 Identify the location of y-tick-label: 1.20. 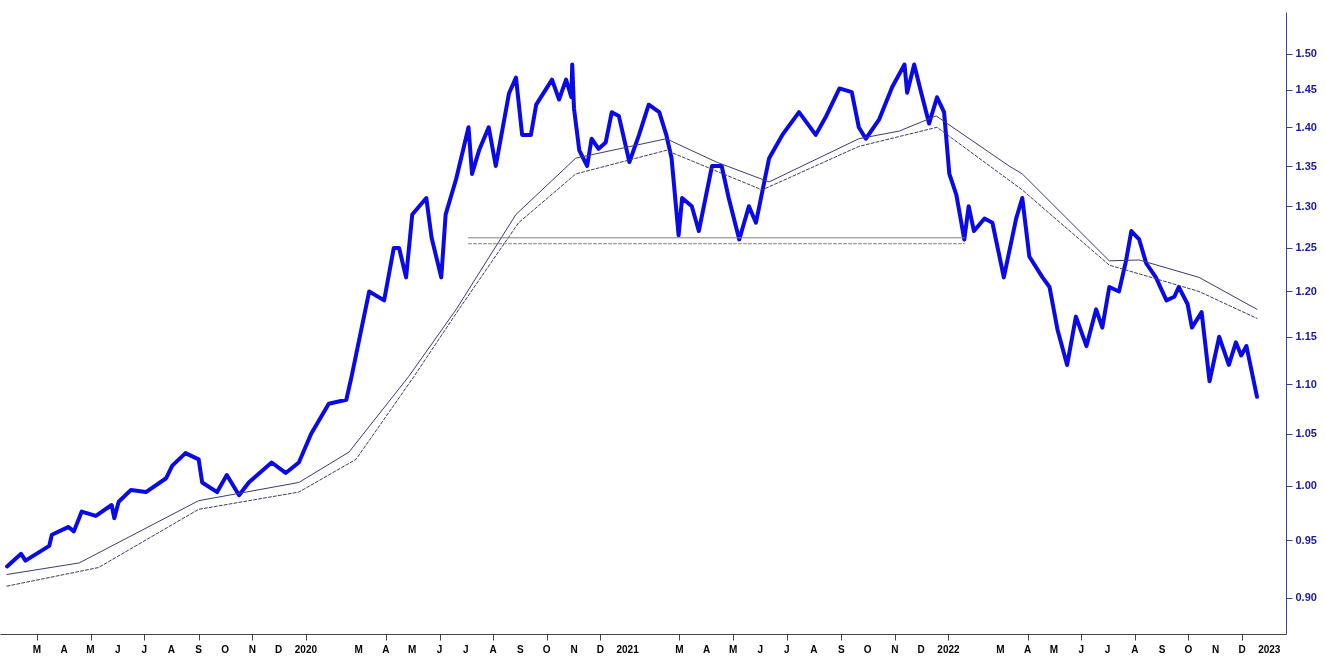
(1306, 290).